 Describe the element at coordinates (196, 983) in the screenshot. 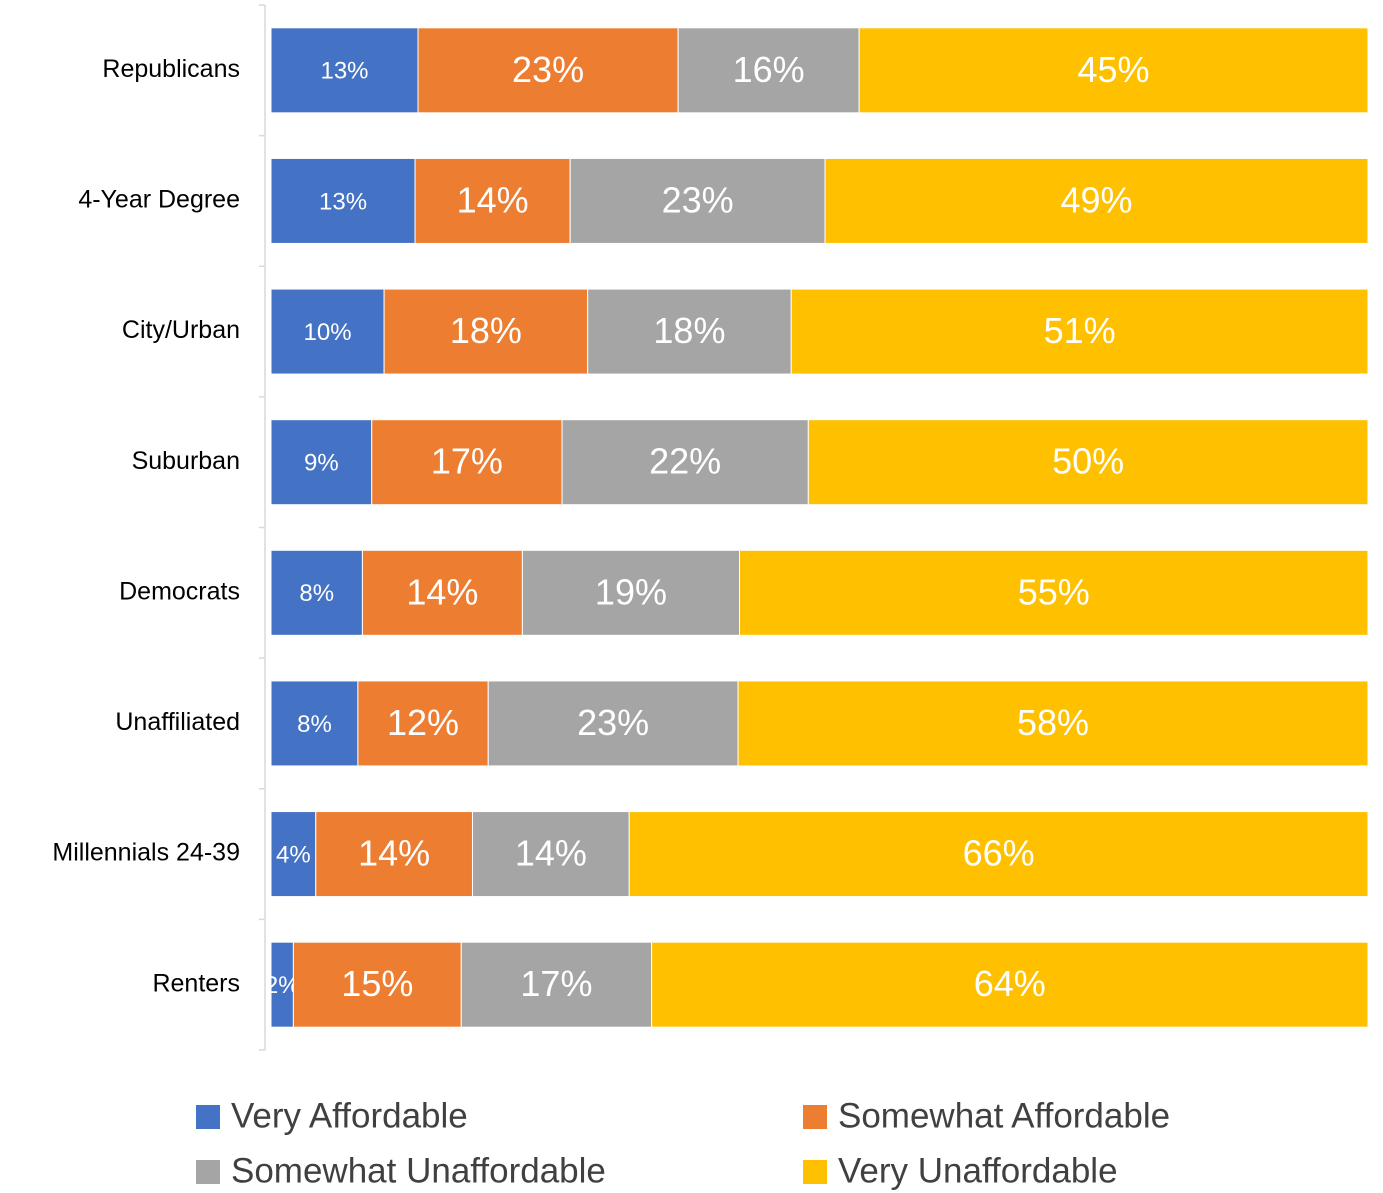

I see `category-label: Renters` at that location.